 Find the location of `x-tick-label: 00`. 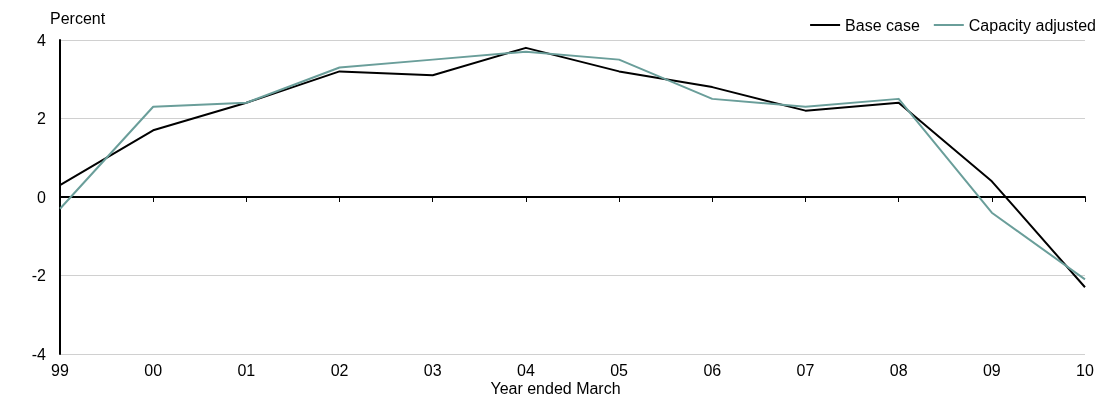

x-tick-label: 00 is located at coordinates (153, 370).